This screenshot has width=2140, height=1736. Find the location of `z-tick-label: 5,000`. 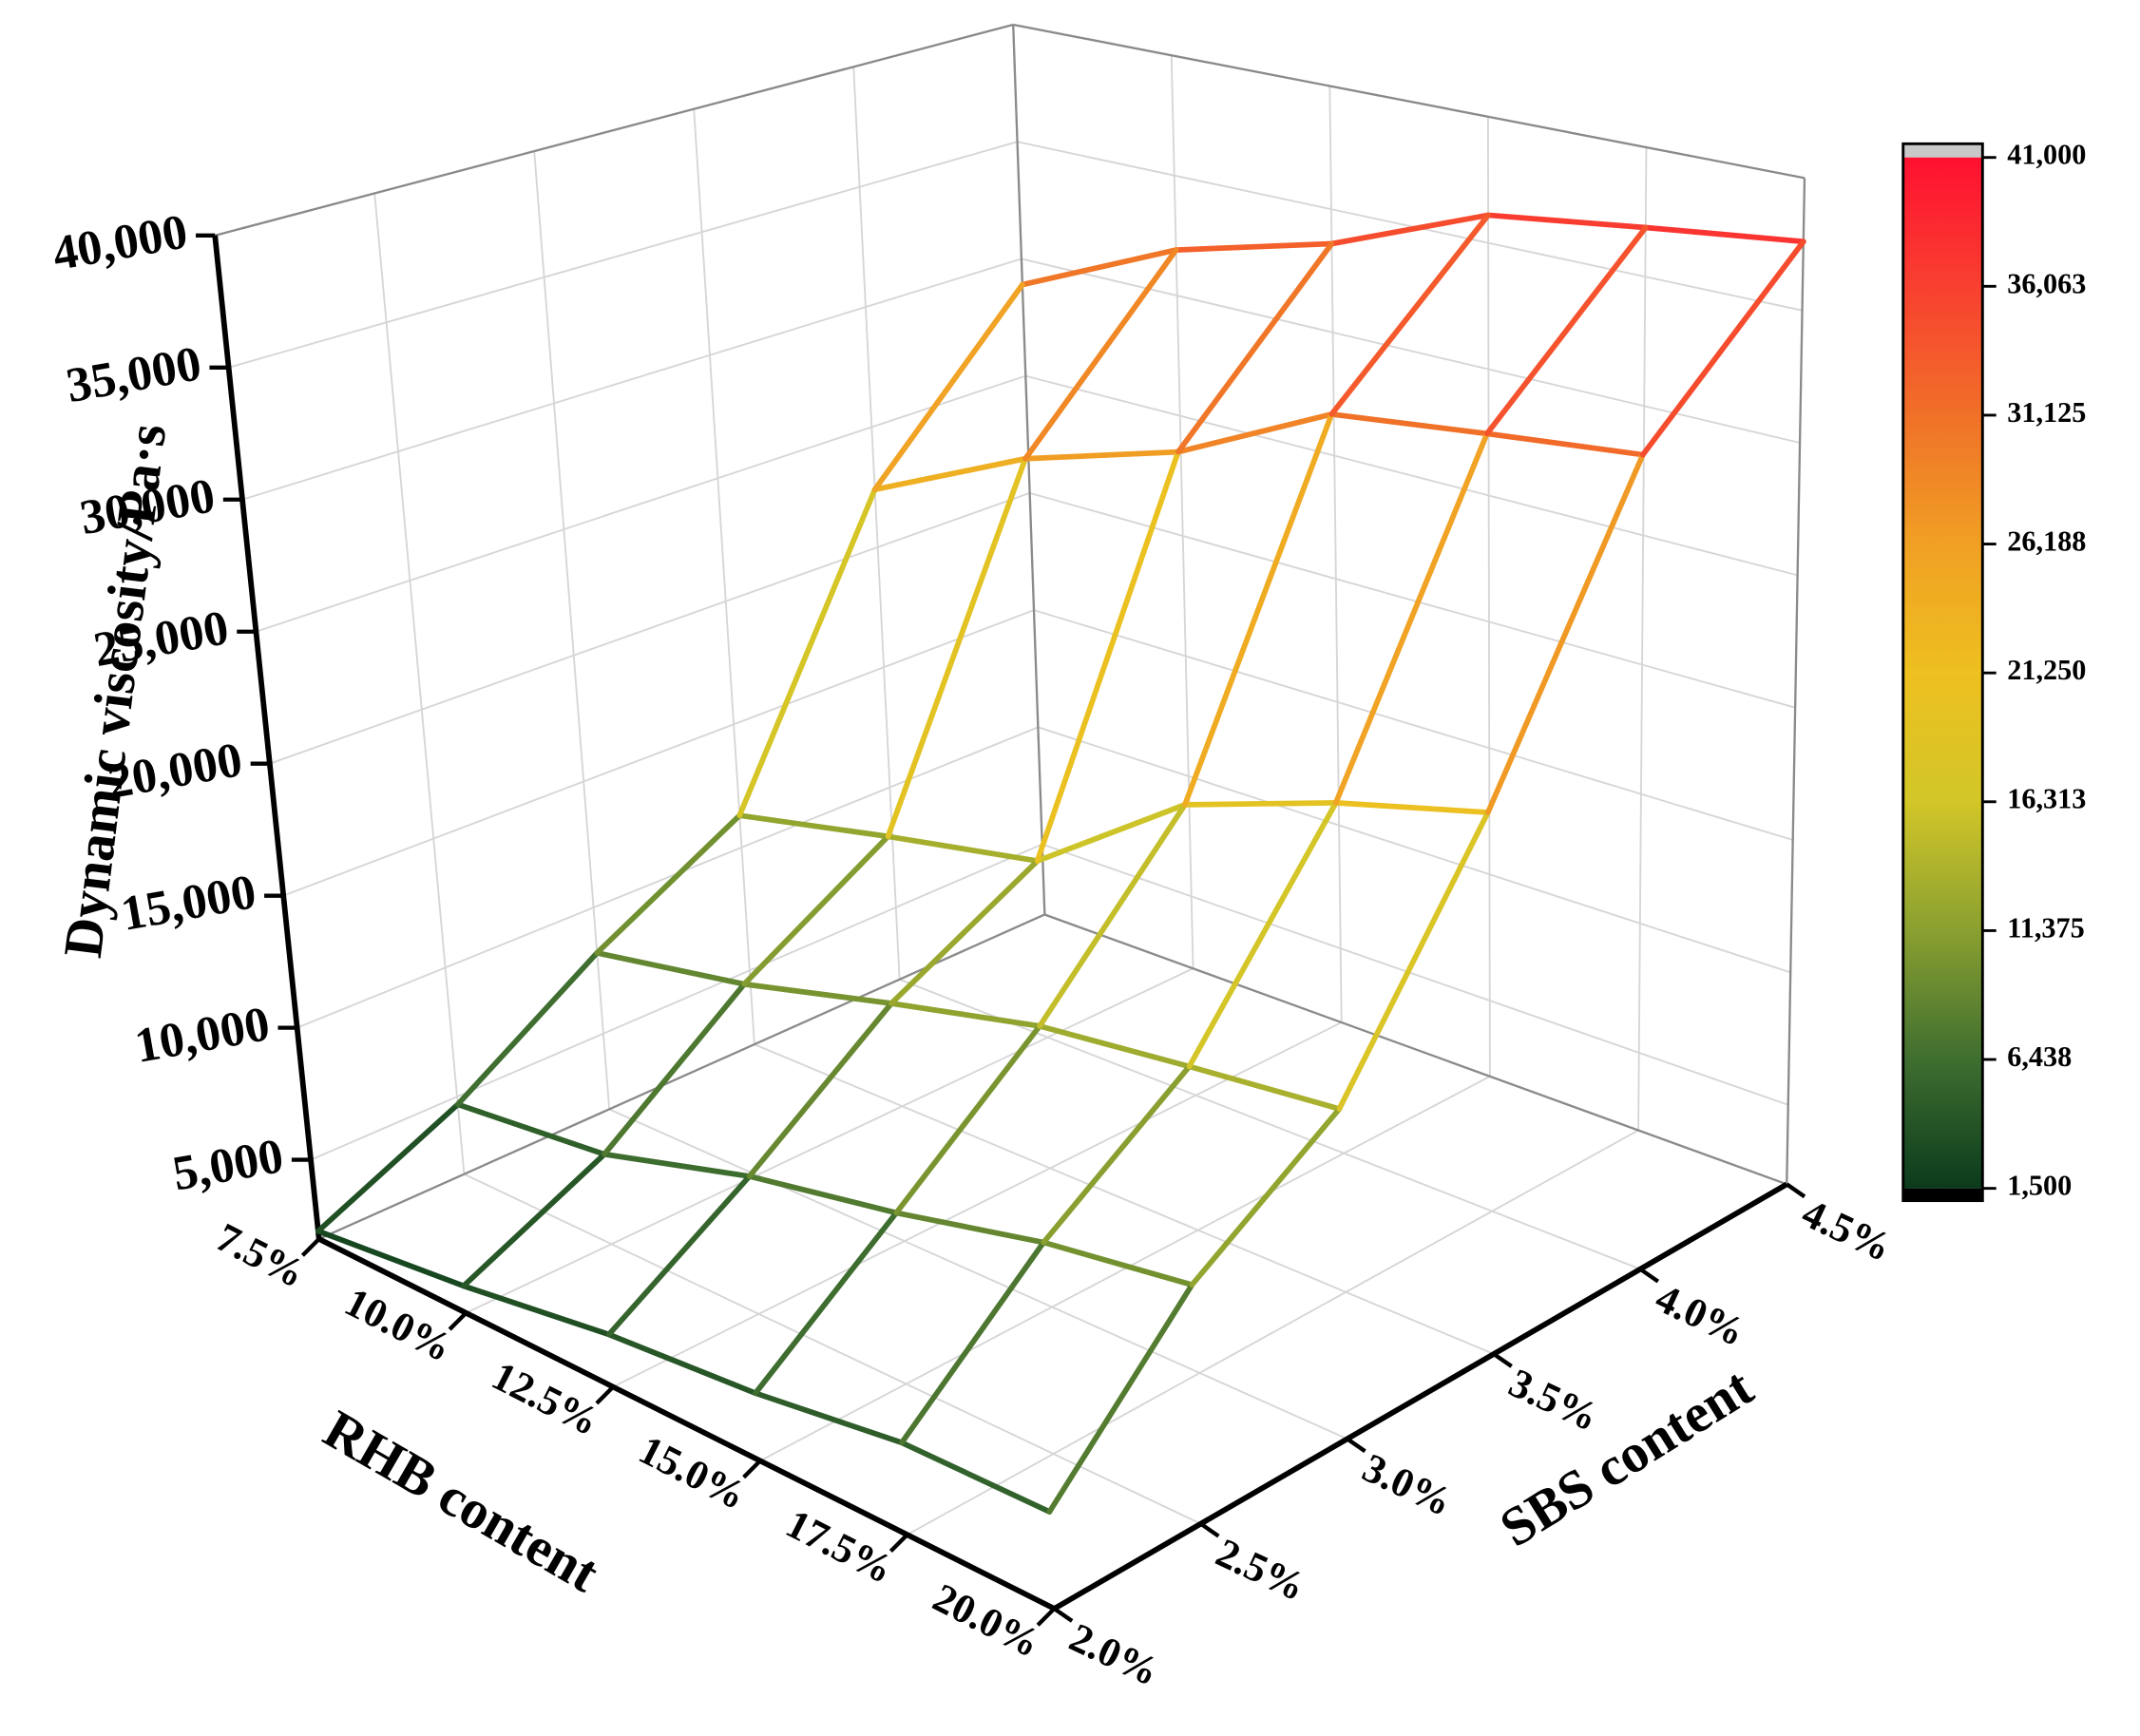

z-tick-label: 5,000 is located at coordinates (228, 1165).